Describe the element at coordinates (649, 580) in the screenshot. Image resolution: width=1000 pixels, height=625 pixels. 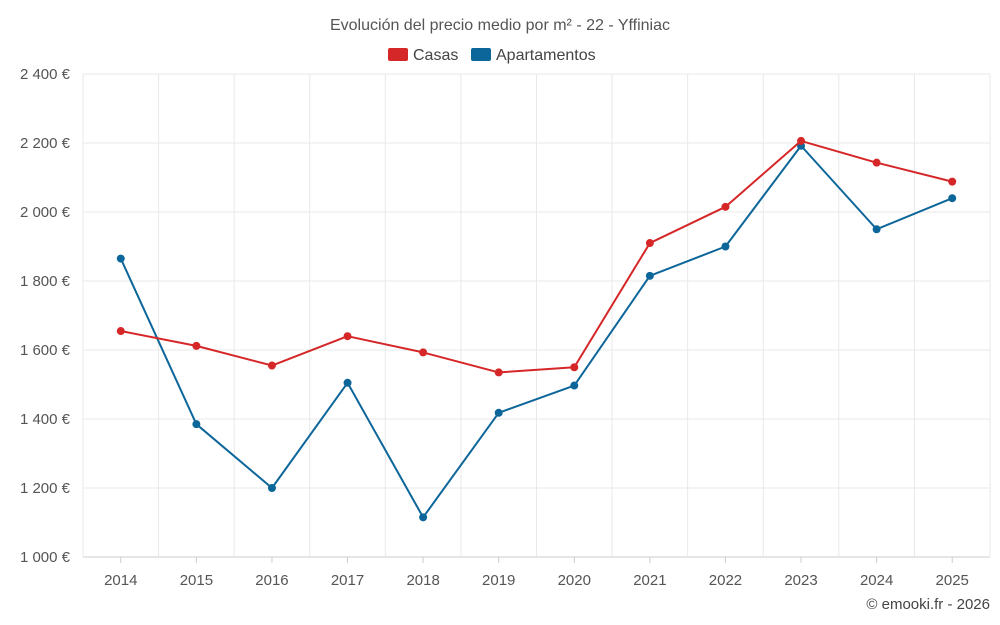
I see `x-tick-label: 2021` at that location.